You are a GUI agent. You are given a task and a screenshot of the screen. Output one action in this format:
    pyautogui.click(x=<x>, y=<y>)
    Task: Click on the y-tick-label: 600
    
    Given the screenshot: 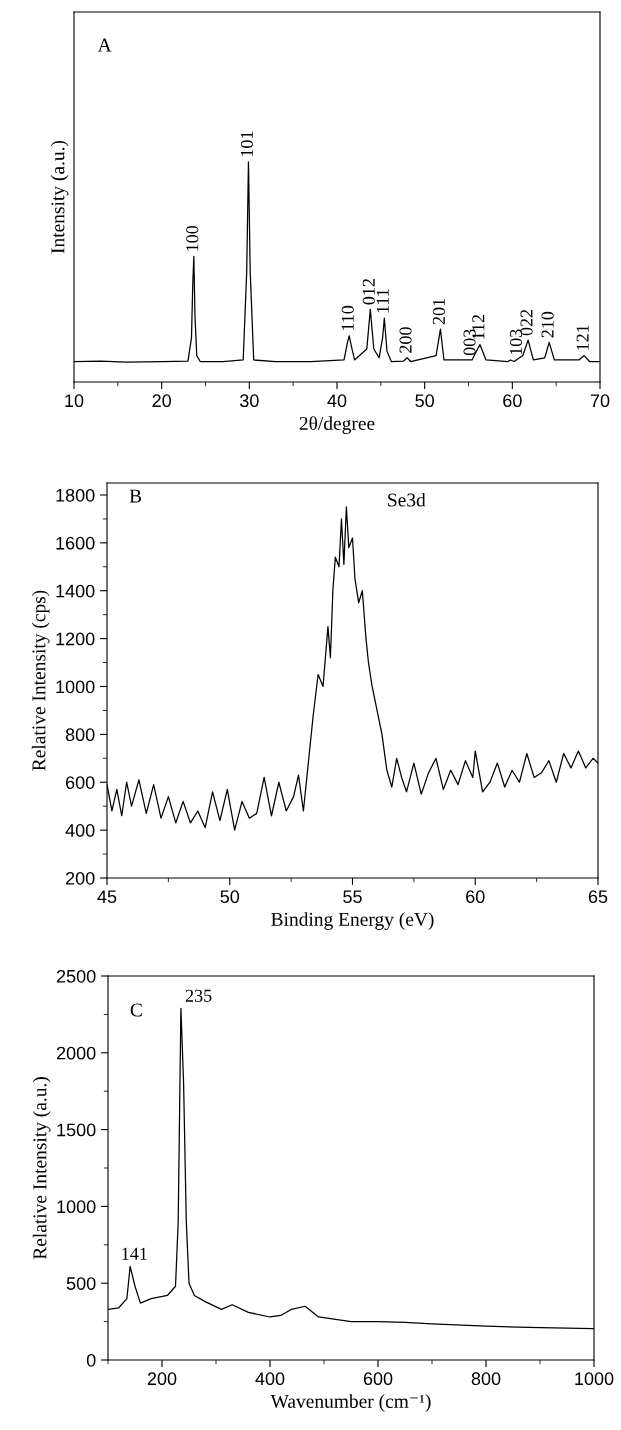 What is the action you would take?
    pyautogui.click(x=80, y=782)
    